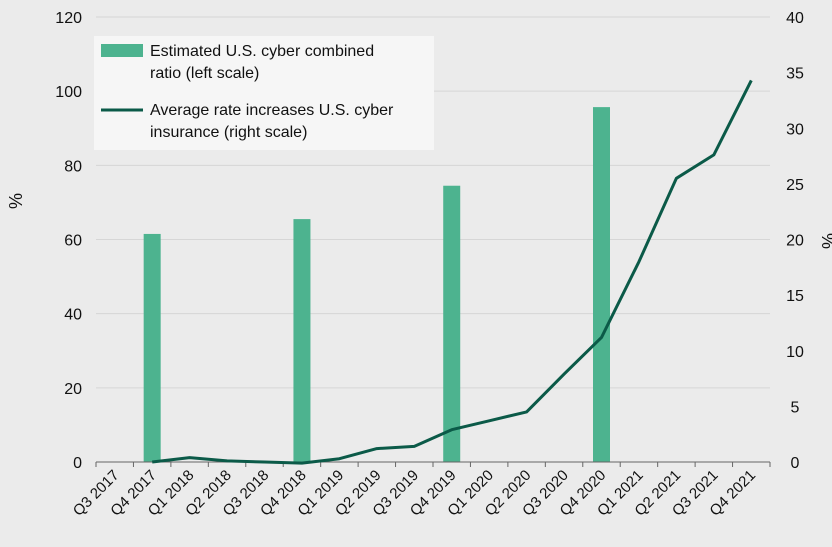  What do you see at coordinates (795, 185) in the screenshot?
I see `right-tick-label: 25` at bounding box center [795, 185].